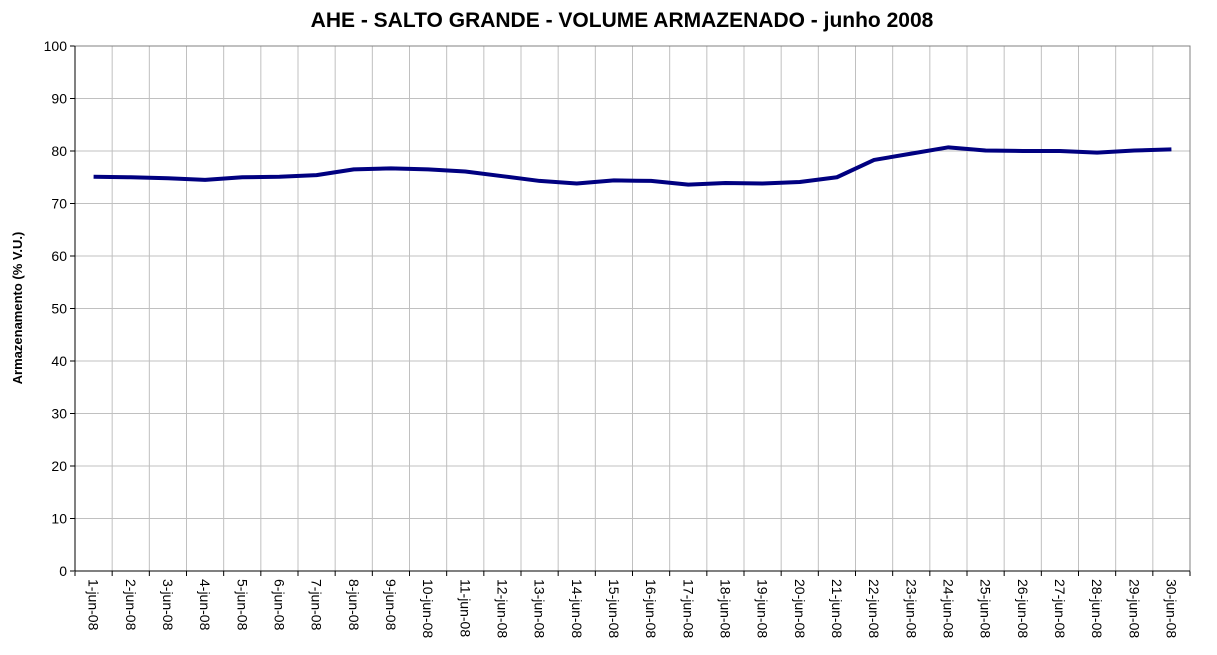  I want to click on x-tick-label: 6-jun-08, so click(279, 605).